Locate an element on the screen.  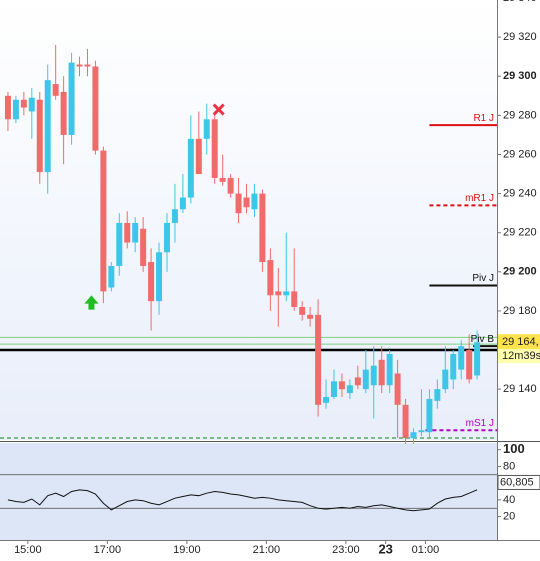
price-label: 29 164, is located at coordinates (520, 342).